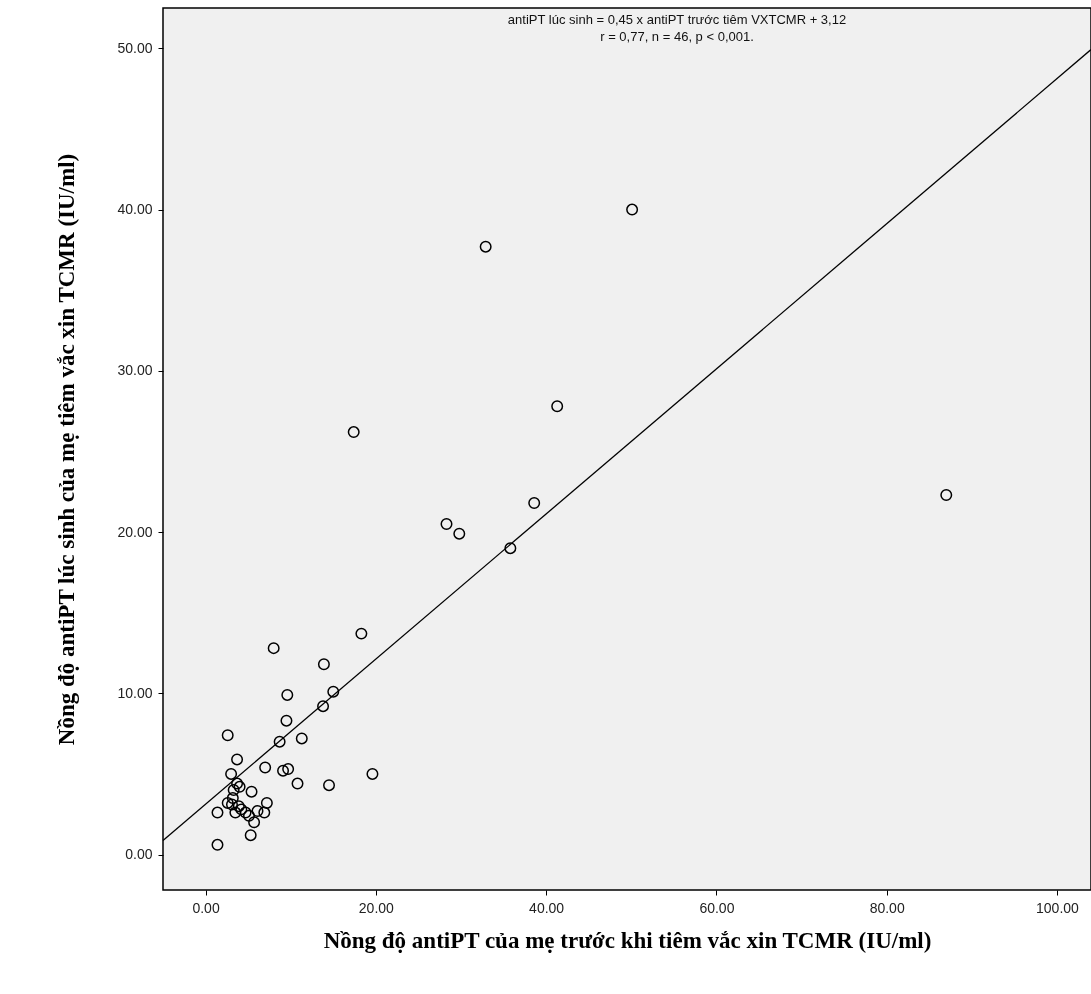  Describe the element at coordinates (135, 531) in the screenshot. I see `y-tick-label: 20.00` at that location.